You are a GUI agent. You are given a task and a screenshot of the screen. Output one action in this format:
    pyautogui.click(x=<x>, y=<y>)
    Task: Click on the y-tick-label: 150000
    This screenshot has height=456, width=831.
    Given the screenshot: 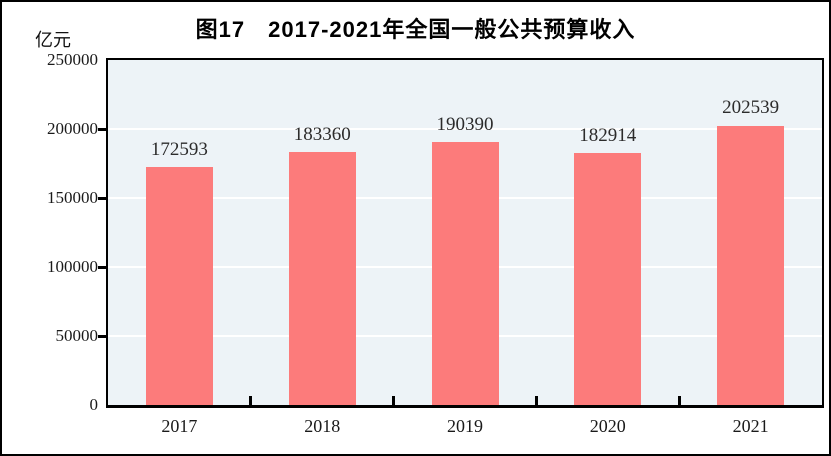 What is the action you would take?
    pyautogui.click(x=72, y=197)
    